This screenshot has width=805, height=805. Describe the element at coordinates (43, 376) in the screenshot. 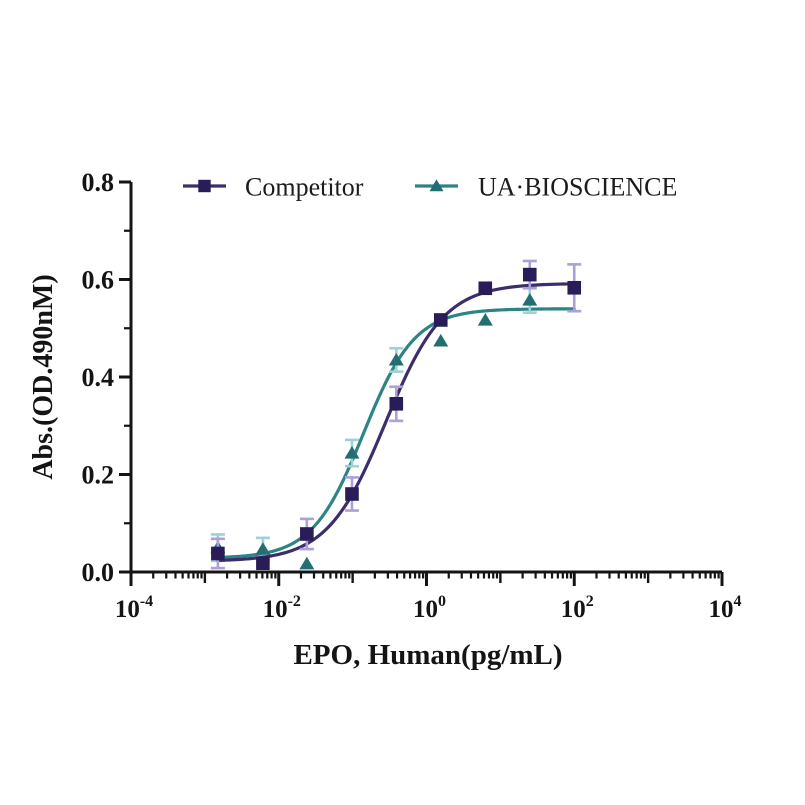

I see `y-axis-title: Abs.(OD.490nM)` at that location.